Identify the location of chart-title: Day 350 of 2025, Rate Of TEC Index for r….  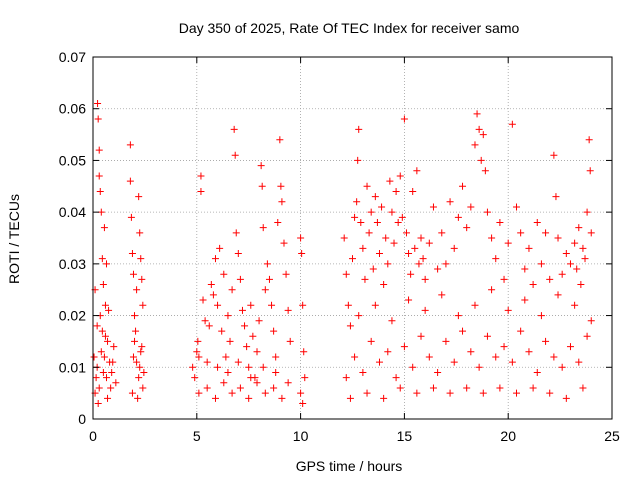
(349, 28).